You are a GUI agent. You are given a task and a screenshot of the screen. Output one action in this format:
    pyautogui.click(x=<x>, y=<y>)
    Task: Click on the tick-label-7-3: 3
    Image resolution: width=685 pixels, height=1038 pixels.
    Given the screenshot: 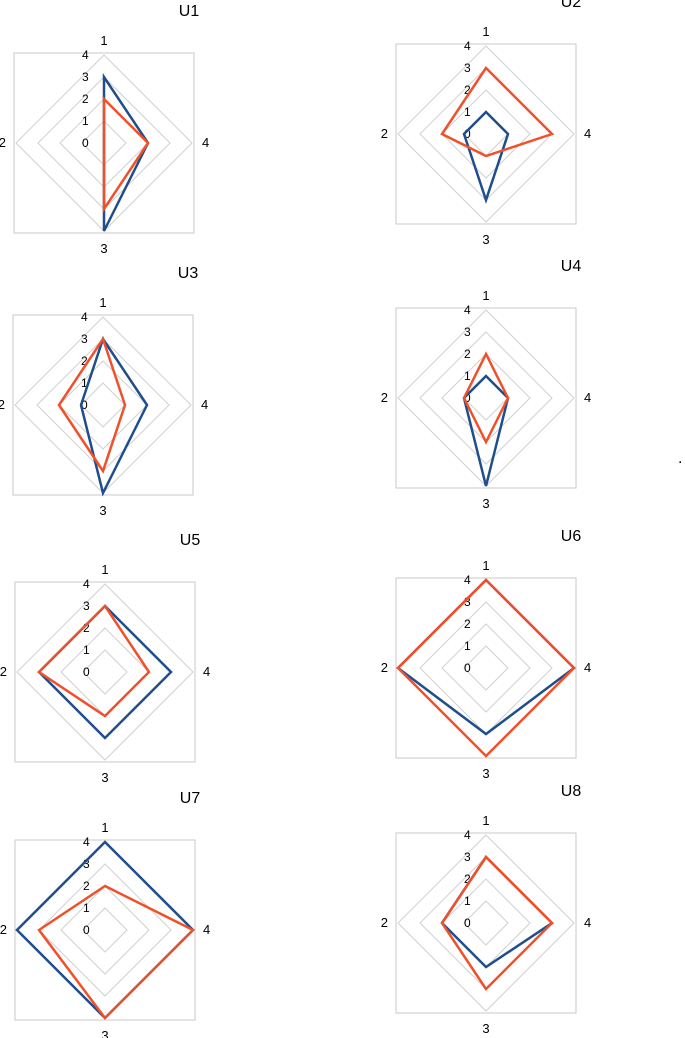 What is the action you would take?
    pyautogui.click(x=86, y=864)
    